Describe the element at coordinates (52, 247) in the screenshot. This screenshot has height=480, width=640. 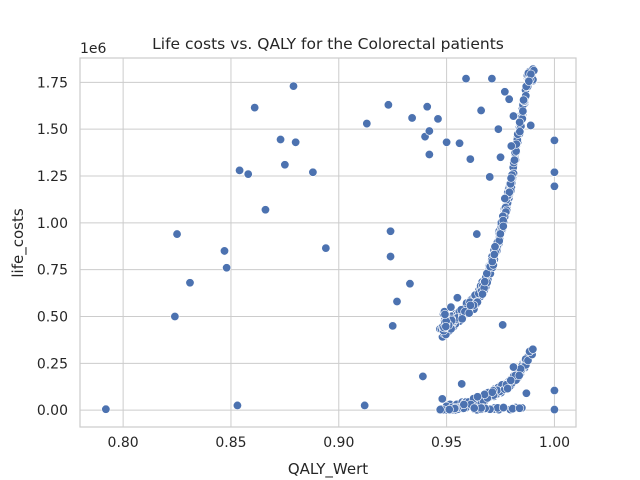
I see `y-tick-labels: 0.00 0.25 0.50 0.75 1.00 1.25 1.50 1.75` at that location.